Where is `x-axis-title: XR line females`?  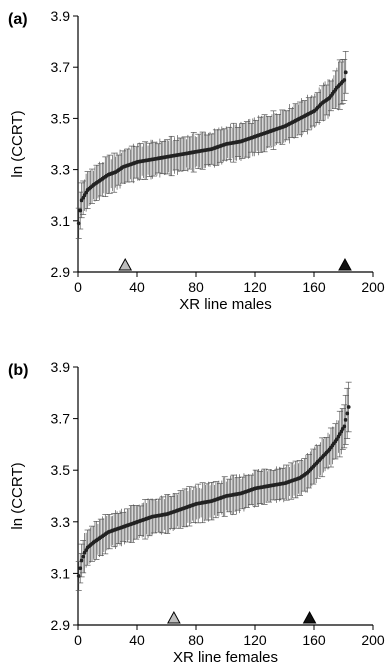 x-axis-title: XR line females is located at coordinates (225, 657).